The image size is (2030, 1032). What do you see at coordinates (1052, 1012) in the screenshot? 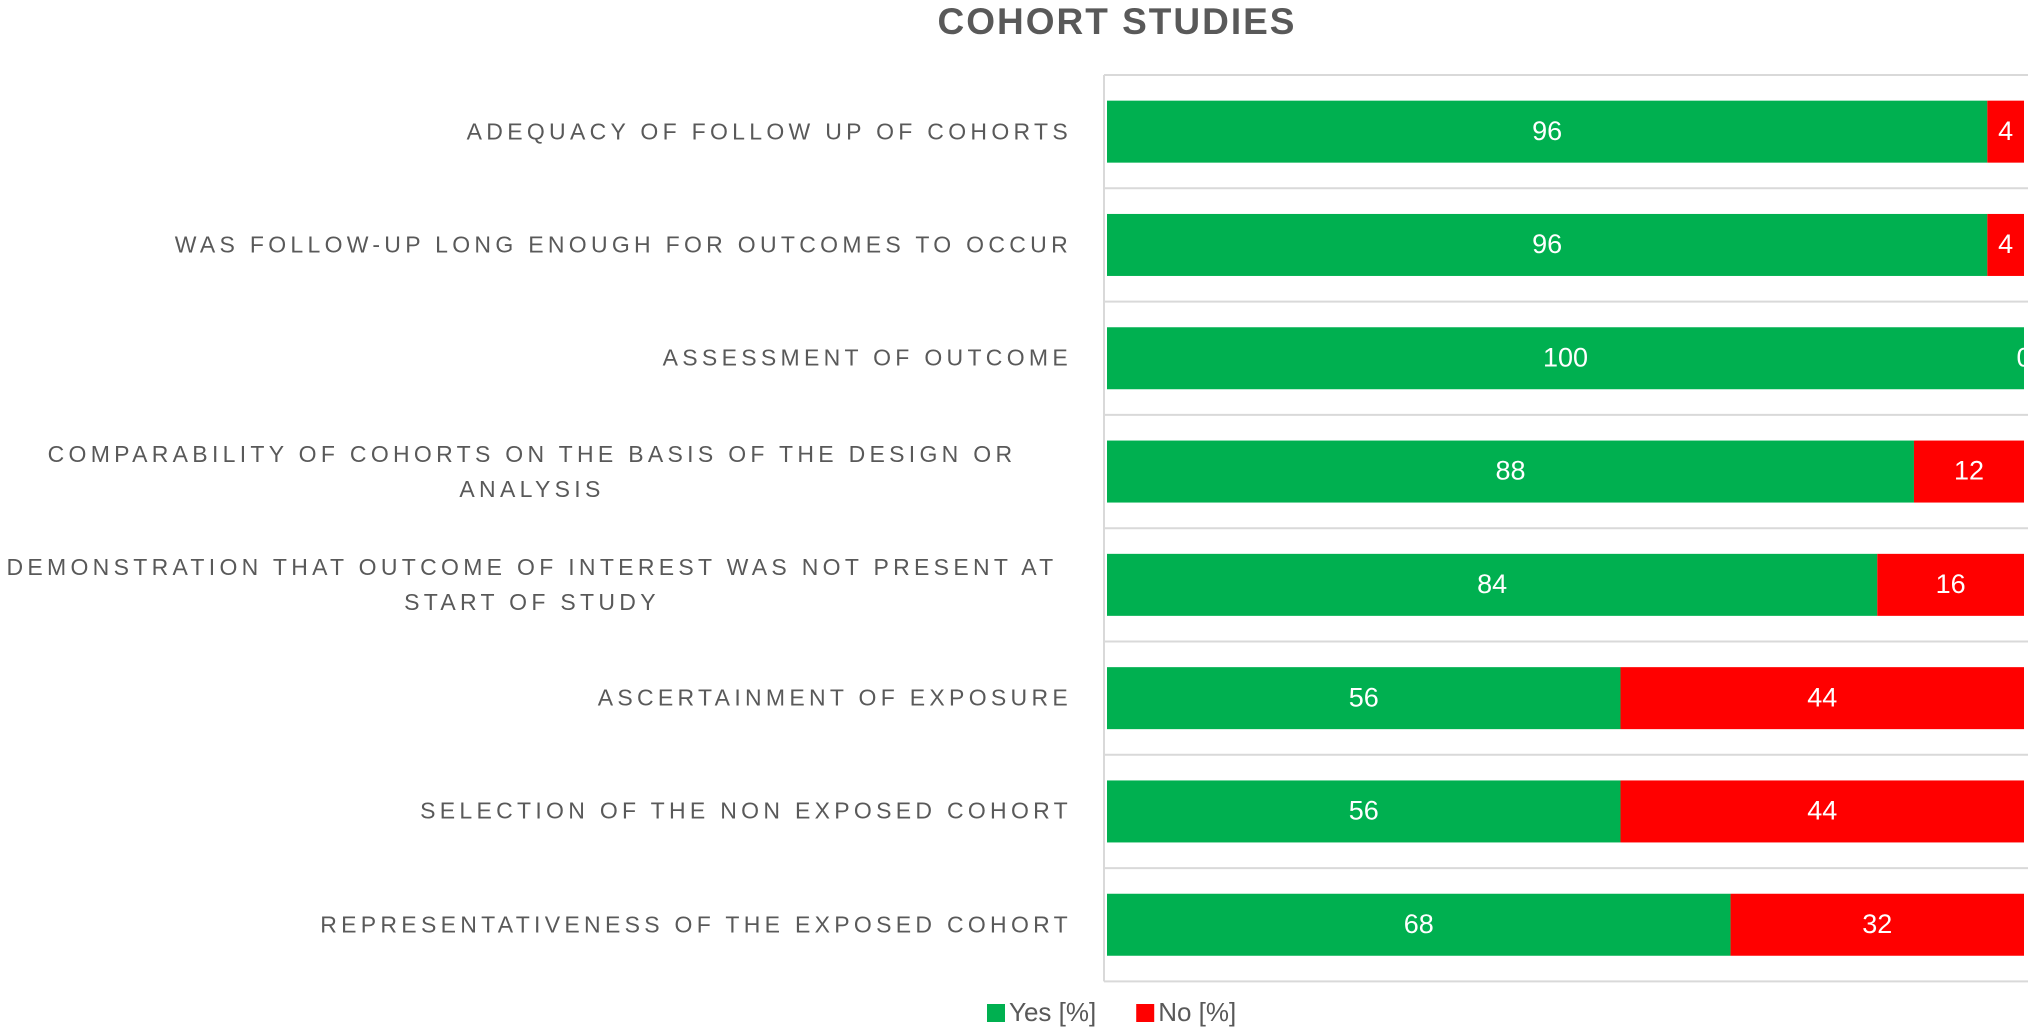
I see `legend-label: Yes [%]` at bounding box center [1052, 1012].